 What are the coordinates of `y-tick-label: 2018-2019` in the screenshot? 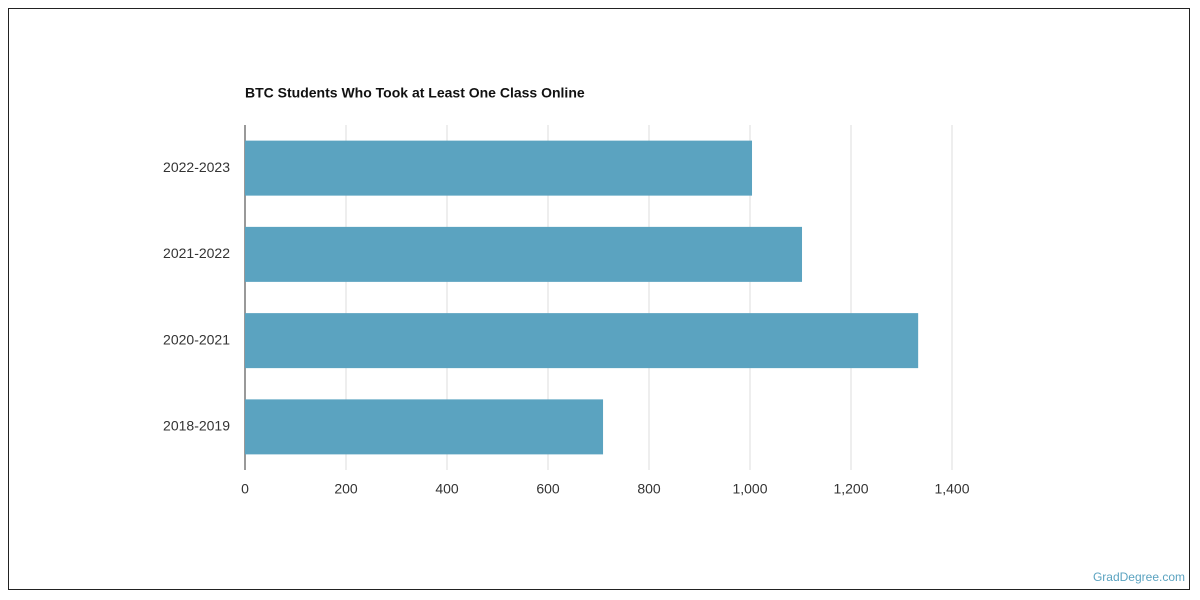 It's located at (196, 426).